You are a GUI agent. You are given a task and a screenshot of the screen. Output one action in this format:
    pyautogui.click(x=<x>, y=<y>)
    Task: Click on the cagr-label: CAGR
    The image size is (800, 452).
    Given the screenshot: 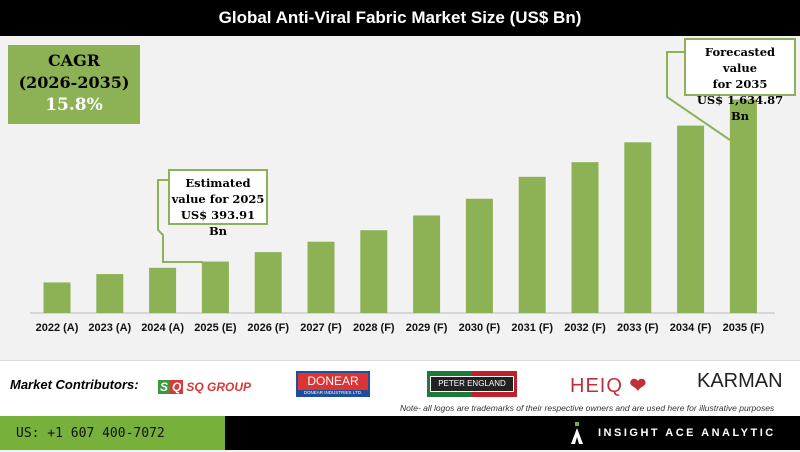 What is the action you would take?
    pyautogui.click(x=74, y=60)
    